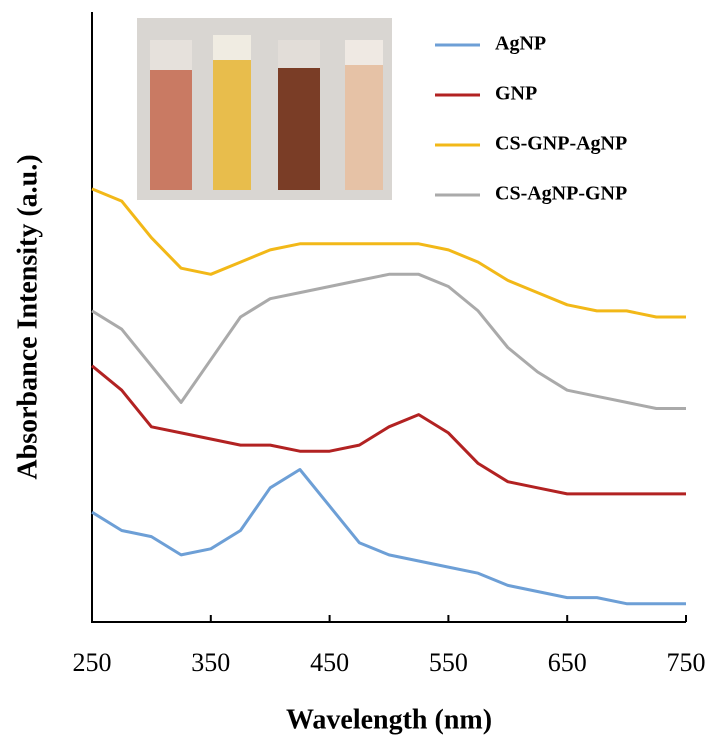  What do you see at coordinates (567, 662) in the screenshot?
I see `x-tick-label: 650` at bounding box center [567, 662].